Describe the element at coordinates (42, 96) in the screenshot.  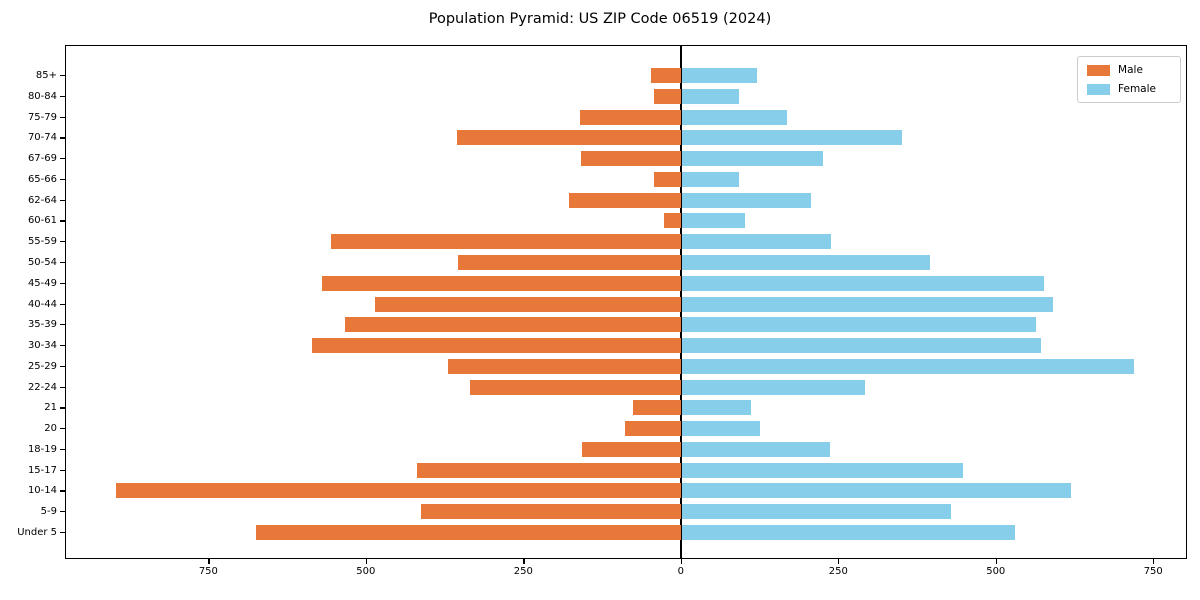
I see `y-axis-label: 80-84` at that location.